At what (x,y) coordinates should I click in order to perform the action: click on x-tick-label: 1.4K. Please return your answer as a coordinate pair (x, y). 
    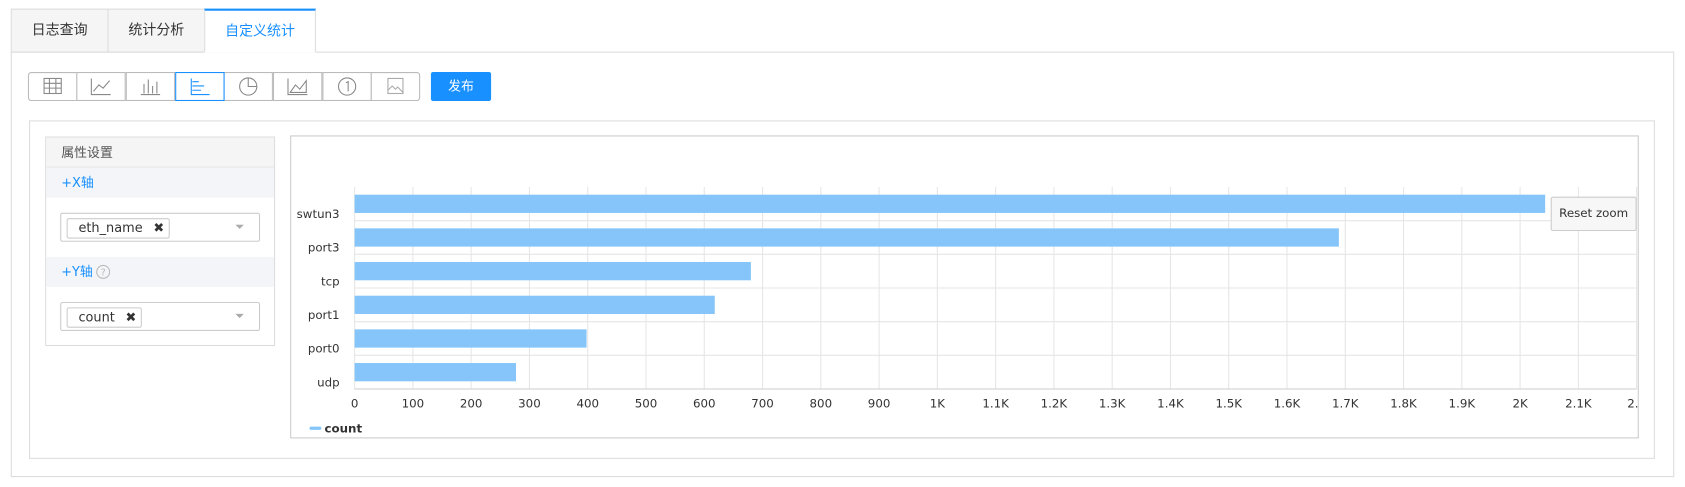
    Looking at the image, I should click on (1170, 404).